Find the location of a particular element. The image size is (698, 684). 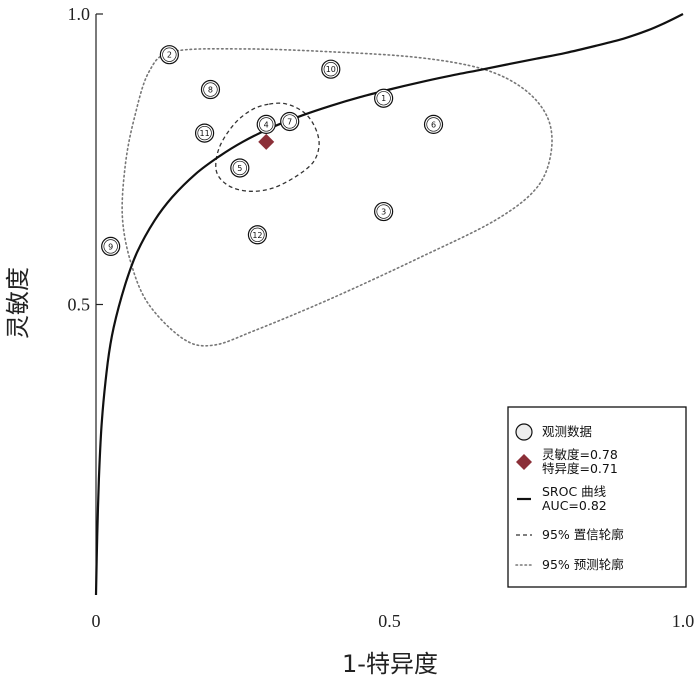

y-axis-title: 灵敏度 is located at coordinates (18, 303).